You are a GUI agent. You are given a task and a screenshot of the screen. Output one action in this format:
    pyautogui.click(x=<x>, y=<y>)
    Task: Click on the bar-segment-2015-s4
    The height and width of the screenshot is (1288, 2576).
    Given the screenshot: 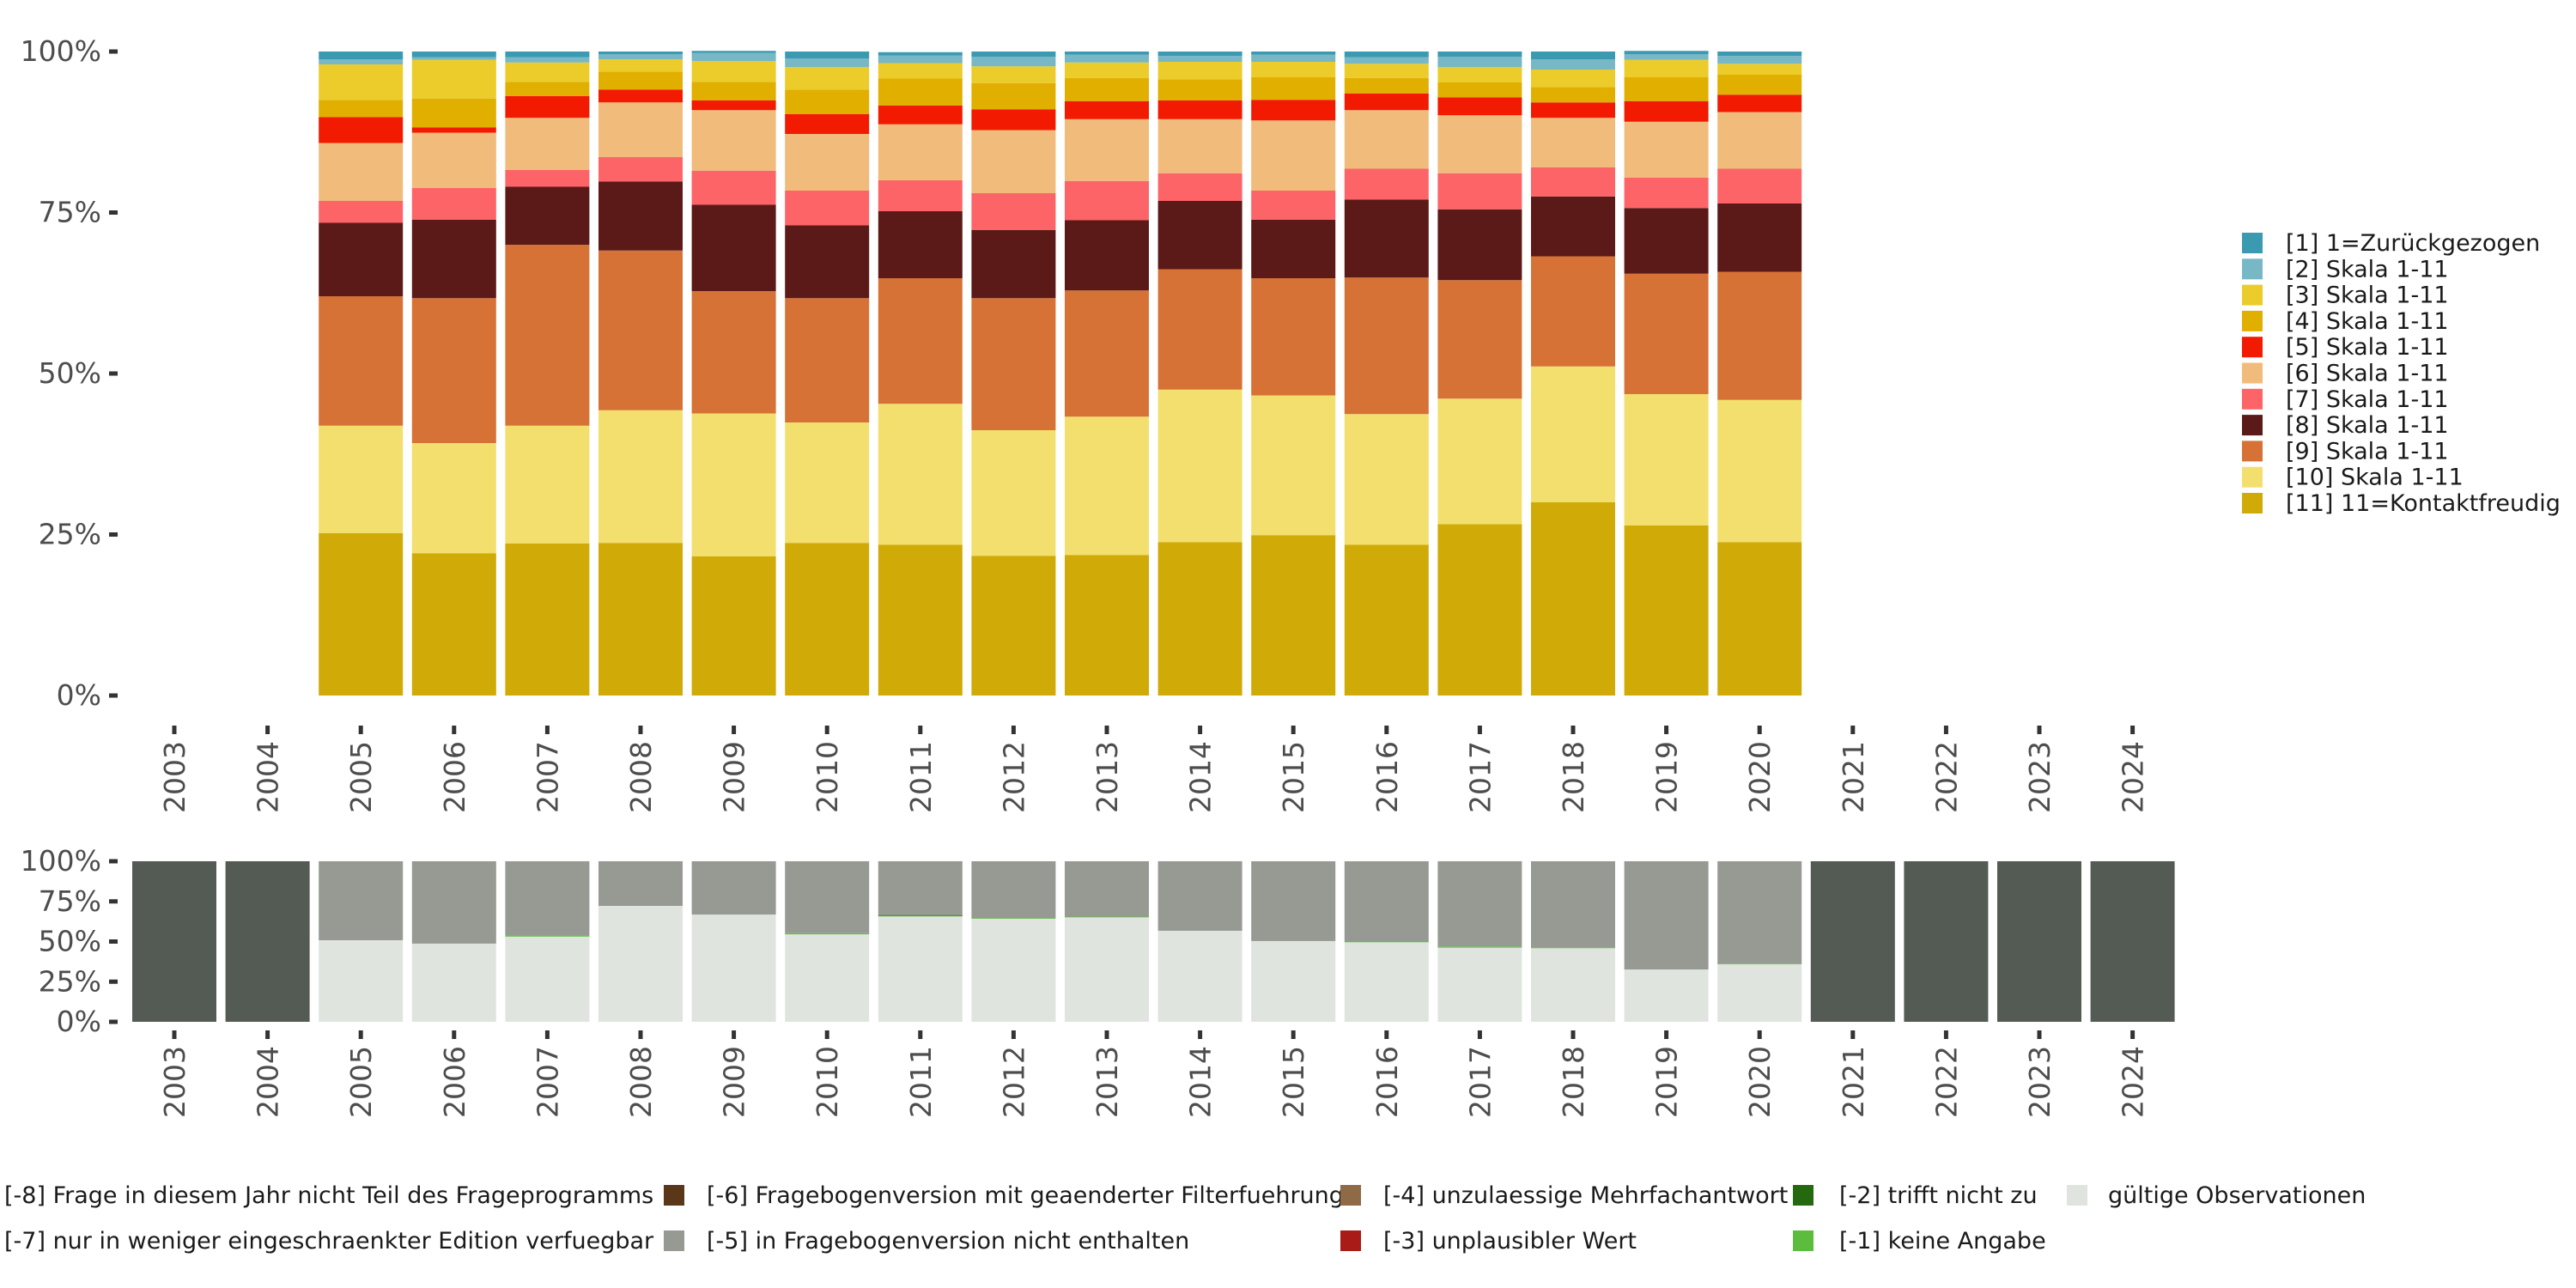 What is the action you would take?
    pyautogui.click(x=1294, y=206)
    